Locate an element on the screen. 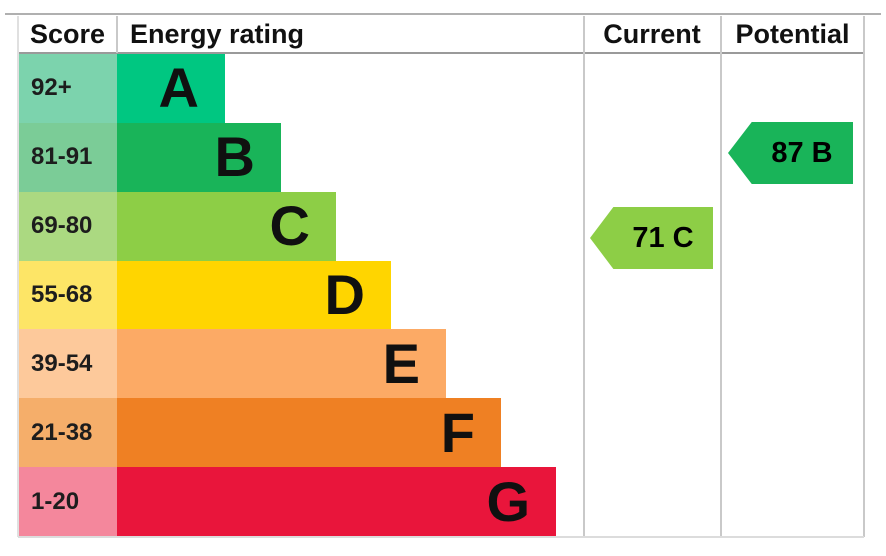 The image size is (886, 556). score-range-label: 1-20 is located at coordinates (67, 502).